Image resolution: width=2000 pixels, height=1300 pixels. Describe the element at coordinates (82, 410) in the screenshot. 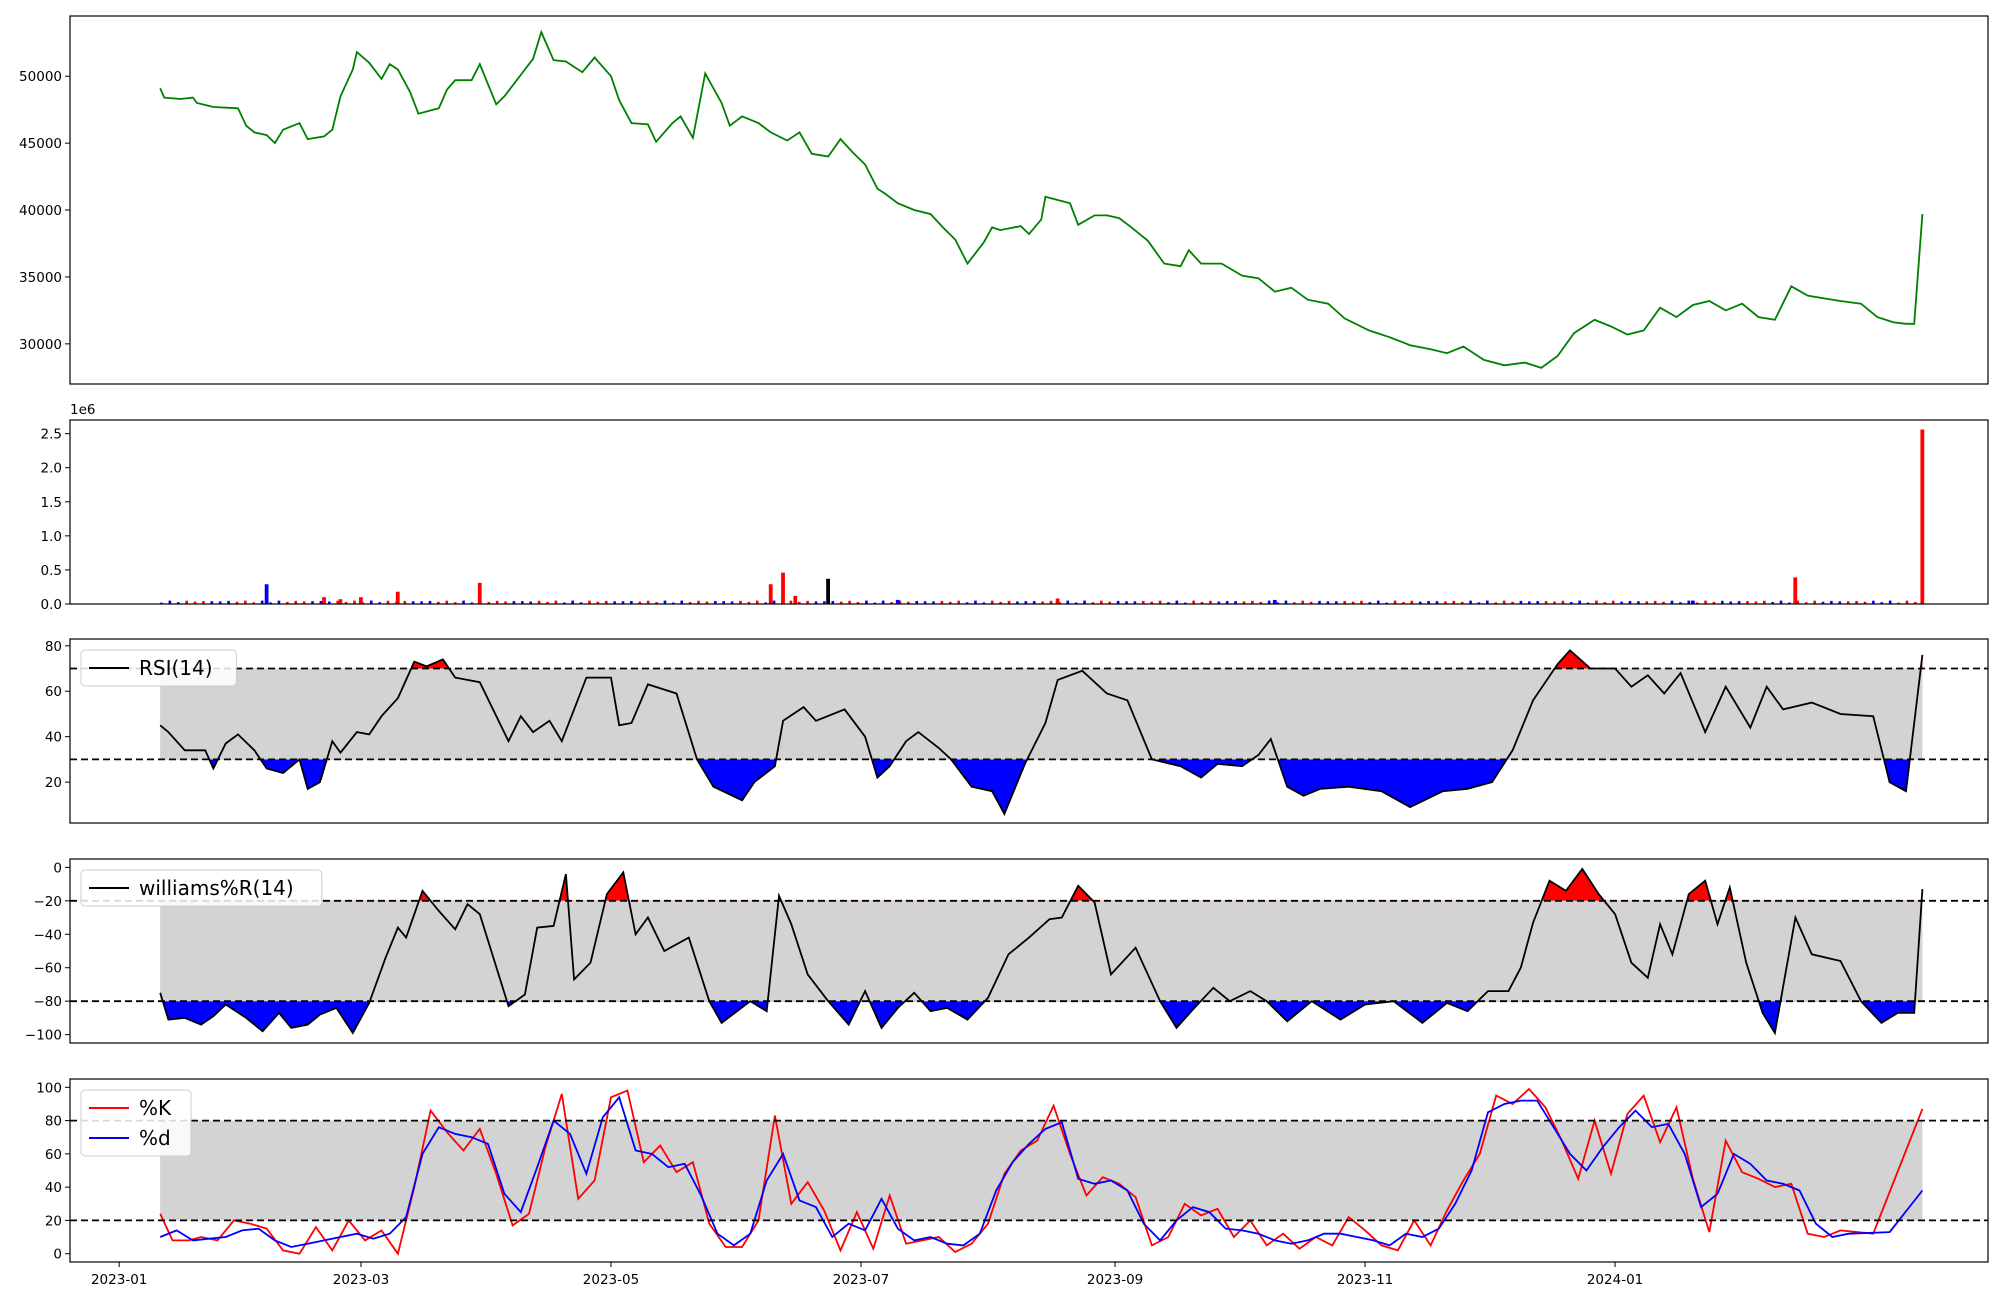

I see `volume-scale-label: 1e6` at that location.